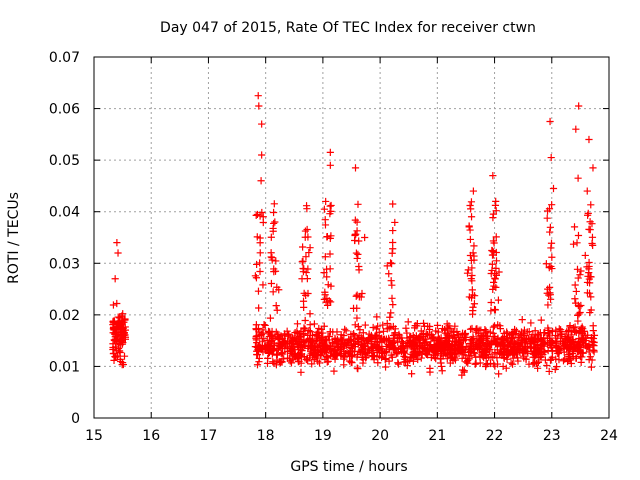 This screenshot has height=480, width=640. Describe the element at coordinates (64, 264) in the screenshot. I see `y-tick-label: 0.03` at that location.